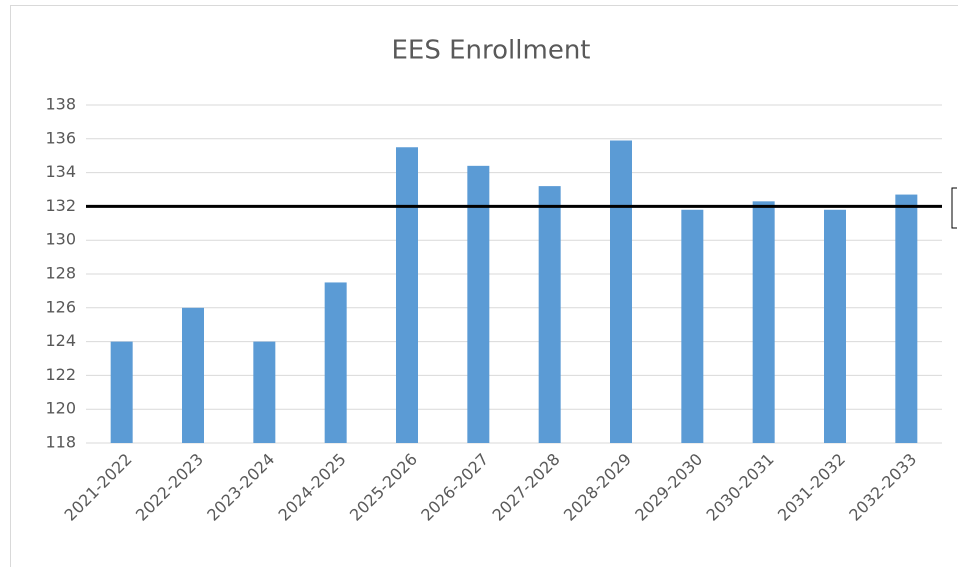  Describe the element at coordinates (526, 487) in the screenshot. I see `x-tick-label: 2027-2028` at that location.